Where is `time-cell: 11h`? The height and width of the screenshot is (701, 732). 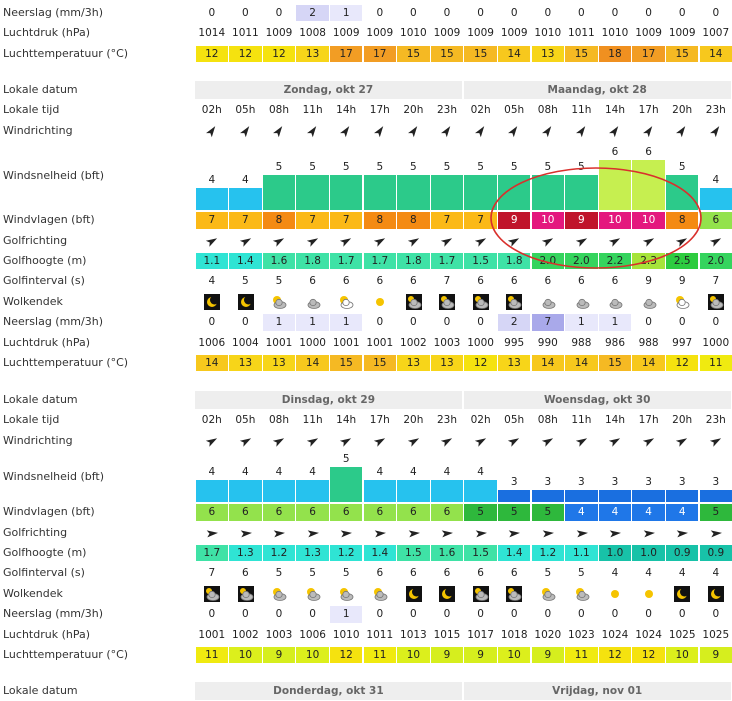 time-cell: 11h is located at coordinates (312, 420).